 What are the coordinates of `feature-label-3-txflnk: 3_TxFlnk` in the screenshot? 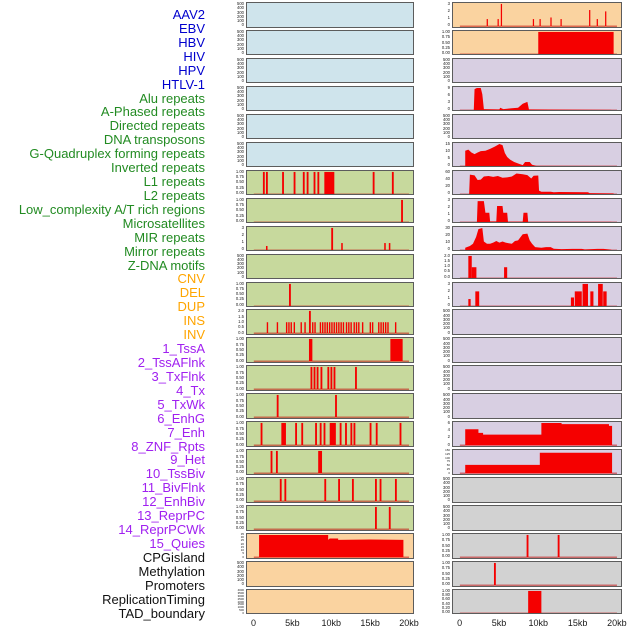 It's located at (178, 376).